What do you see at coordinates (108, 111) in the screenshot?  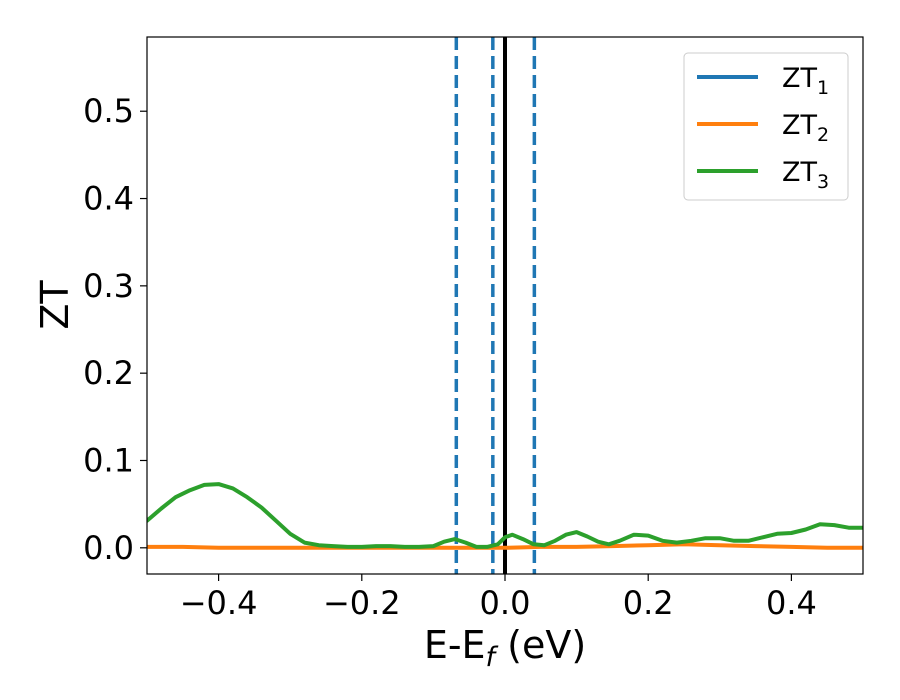 I see `y-tick-label: 0.5` at bounding box center [108, 111].